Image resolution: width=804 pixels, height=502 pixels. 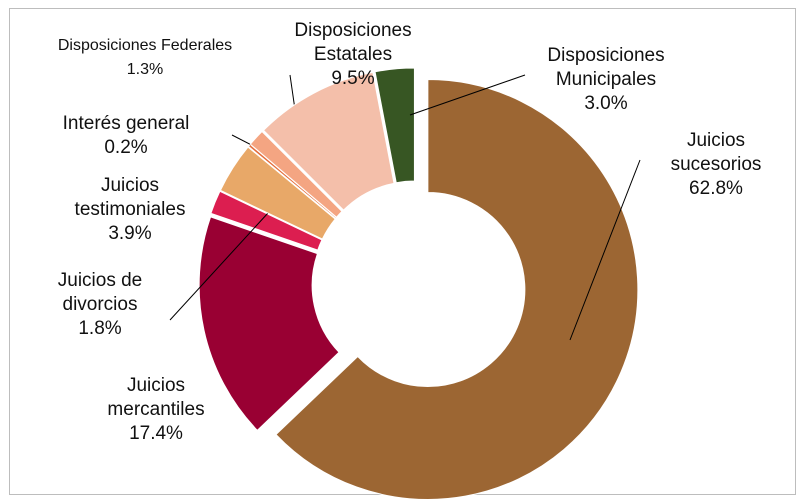 I want to click on data-label: Juicios de divorcios 1.8%, so click(x=100, y=305).